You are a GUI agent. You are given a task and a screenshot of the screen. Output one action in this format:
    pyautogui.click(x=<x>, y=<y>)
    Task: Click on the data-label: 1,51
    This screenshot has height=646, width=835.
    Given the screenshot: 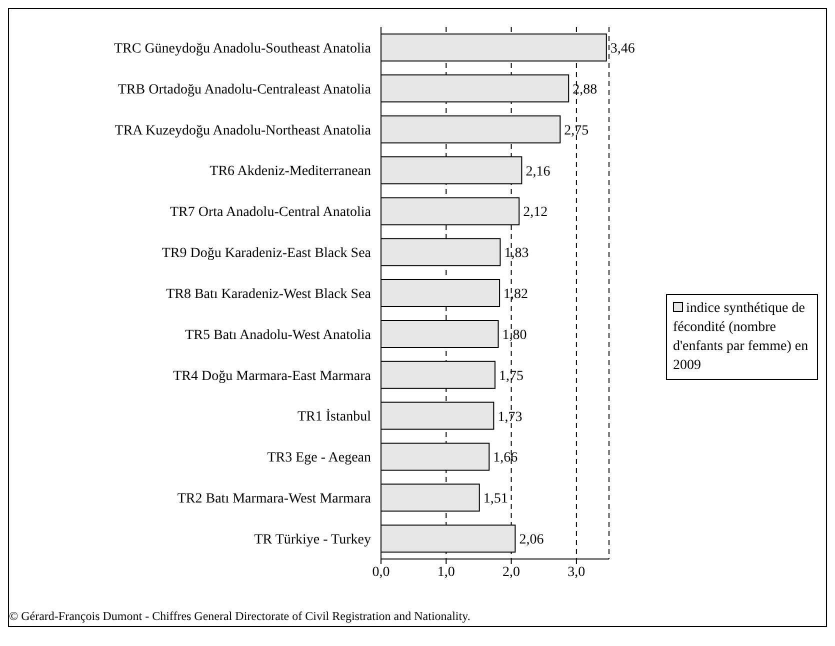 What is the action you would take?
    pyautogui.click(x=495, y=499)
    